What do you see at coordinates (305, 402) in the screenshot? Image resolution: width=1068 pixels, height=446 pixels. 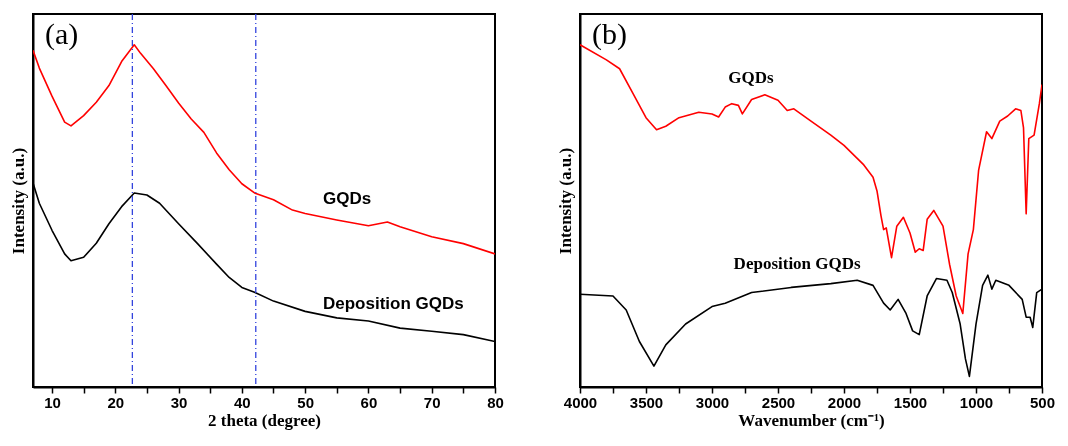 I see `x-tick-label: 50` at bounding box center [305, 402].